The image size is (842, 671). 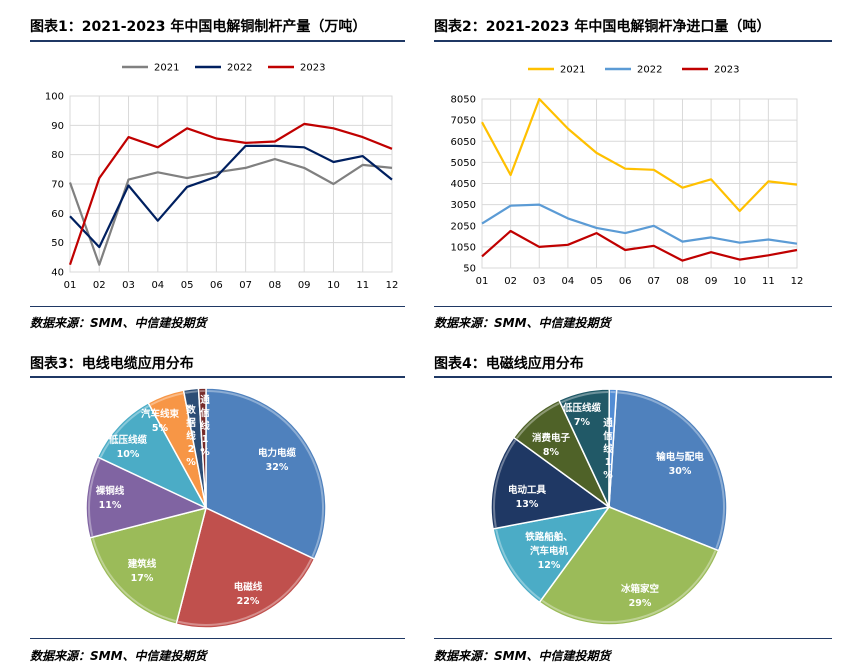 What do you see at coordinates (128, 285) in the screenshot?
I see `chart-1-x-tick-label: 03` at bounding box center [128, 285].